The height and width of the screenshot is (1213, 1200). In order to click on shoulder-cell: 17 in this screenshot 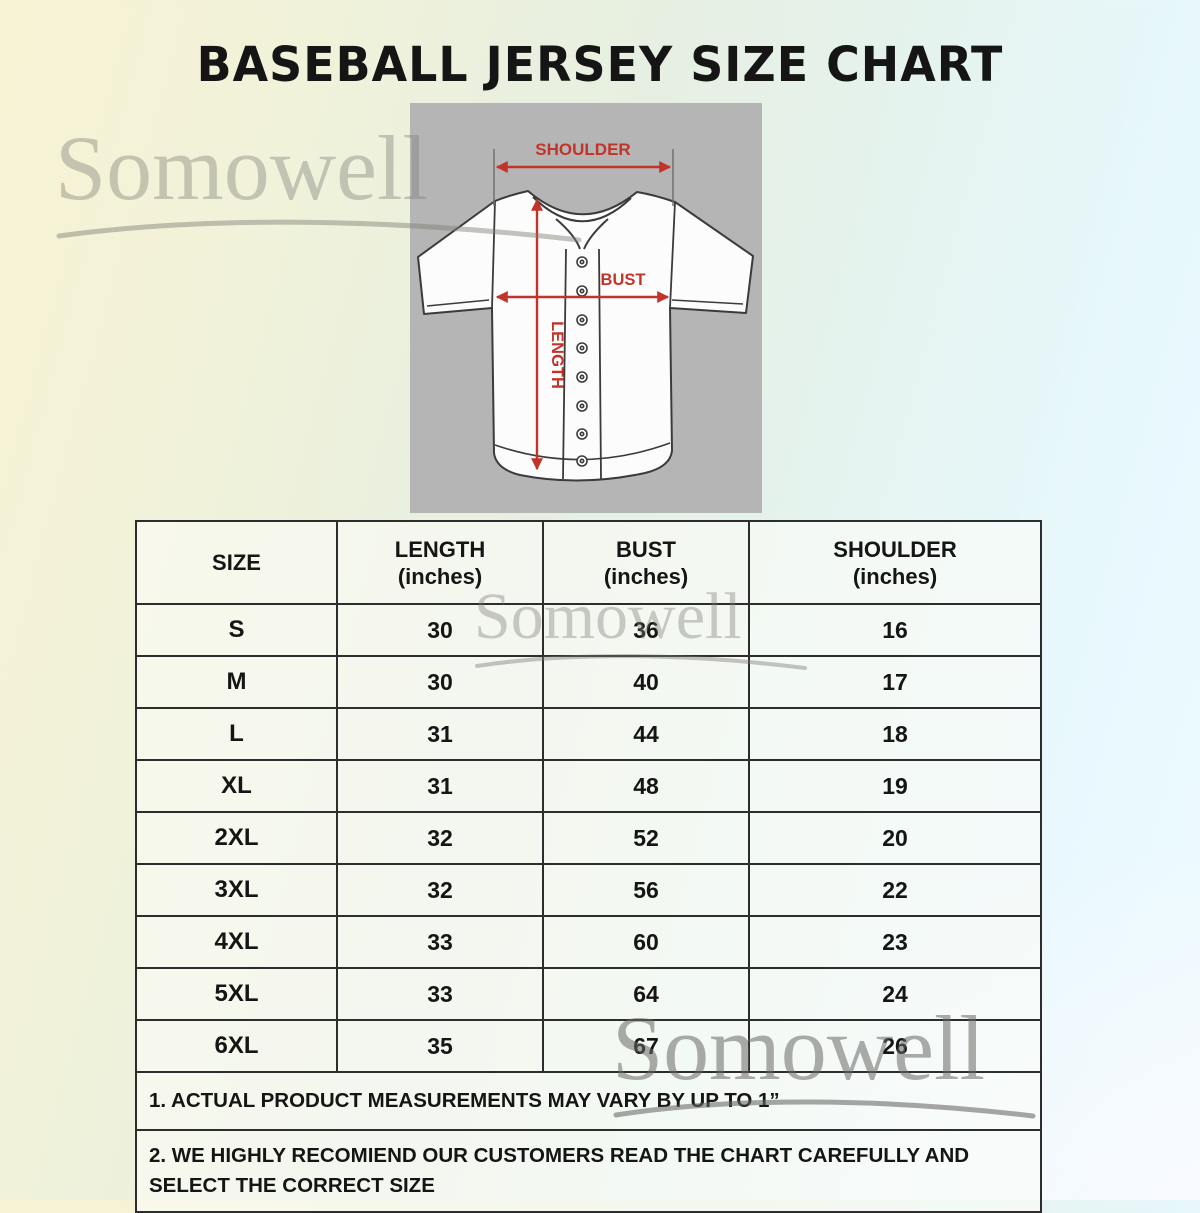, I will do `click(895, 682)`.